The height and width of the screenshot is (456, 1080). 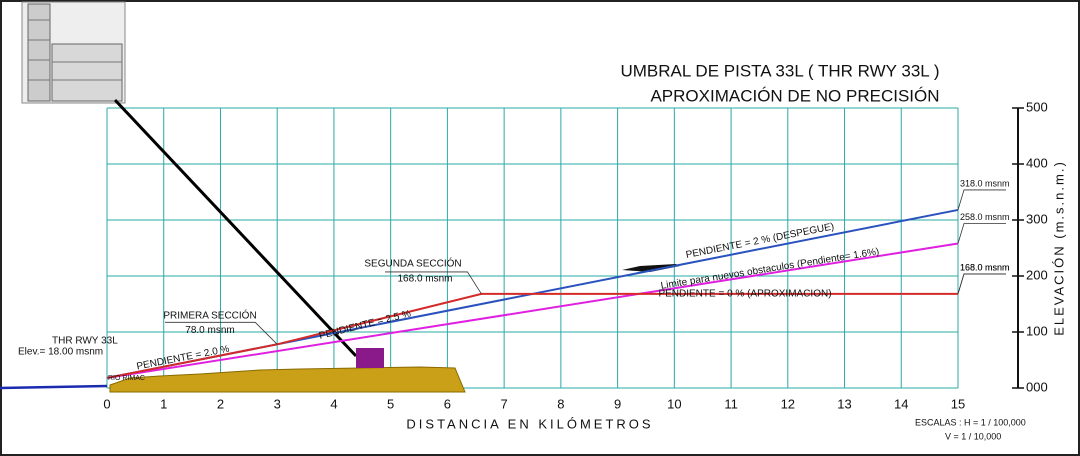 I want to click on x-tick-label: 6, so click(x=447, y=403).